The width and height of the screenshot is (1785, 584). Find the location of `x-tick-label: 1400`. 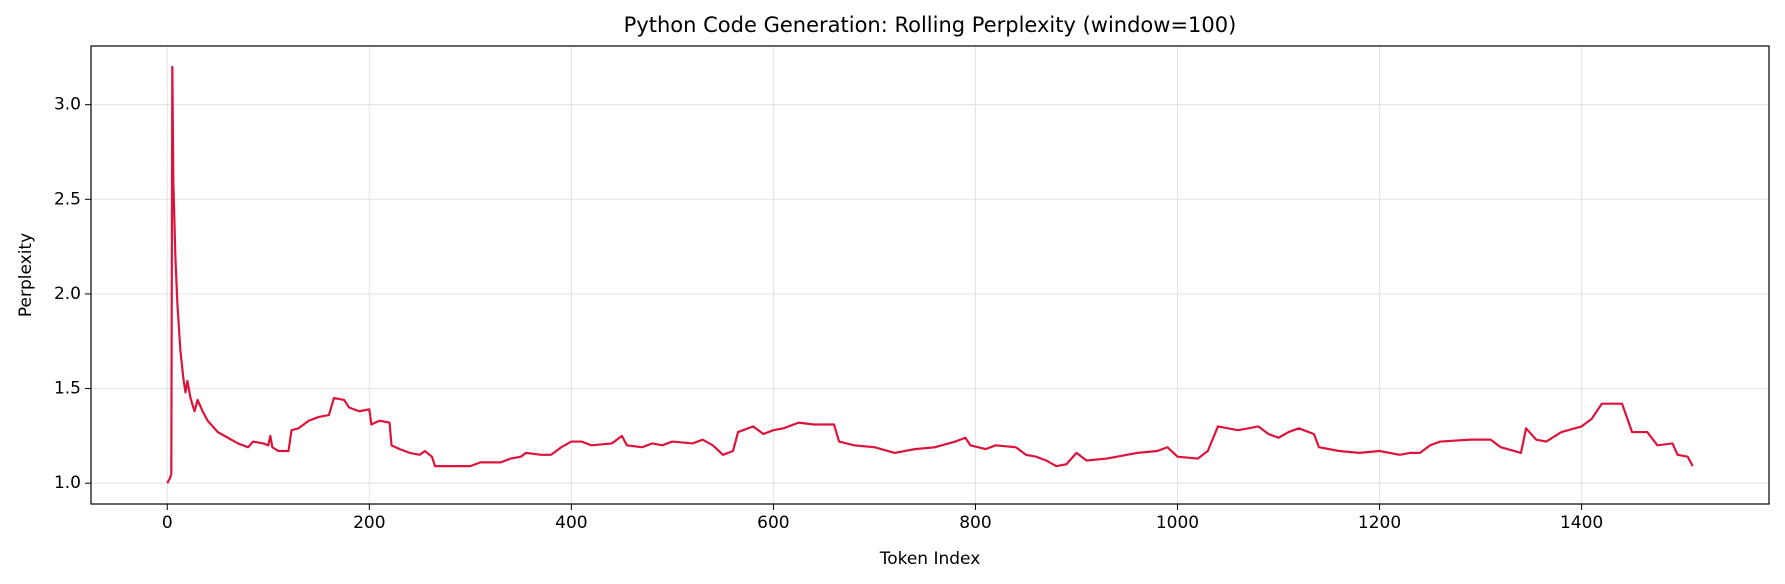

x-tick-label: 1400 is located at coordinates (1581, 523).